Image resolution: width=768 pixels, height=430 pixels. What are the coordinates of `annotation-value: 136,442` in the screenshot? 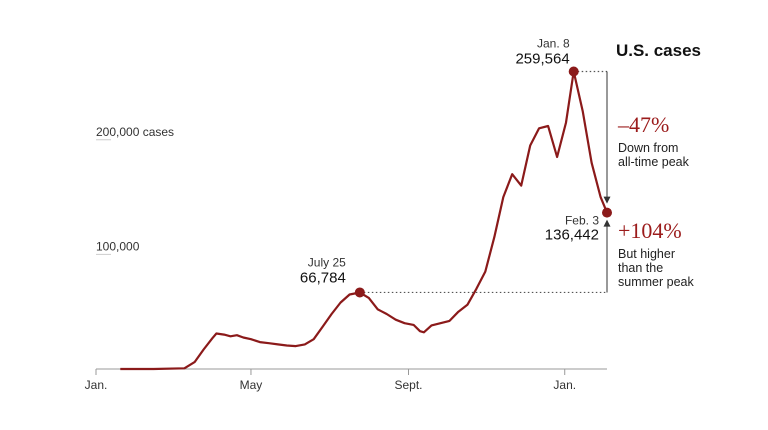 It's located at (572, 235).